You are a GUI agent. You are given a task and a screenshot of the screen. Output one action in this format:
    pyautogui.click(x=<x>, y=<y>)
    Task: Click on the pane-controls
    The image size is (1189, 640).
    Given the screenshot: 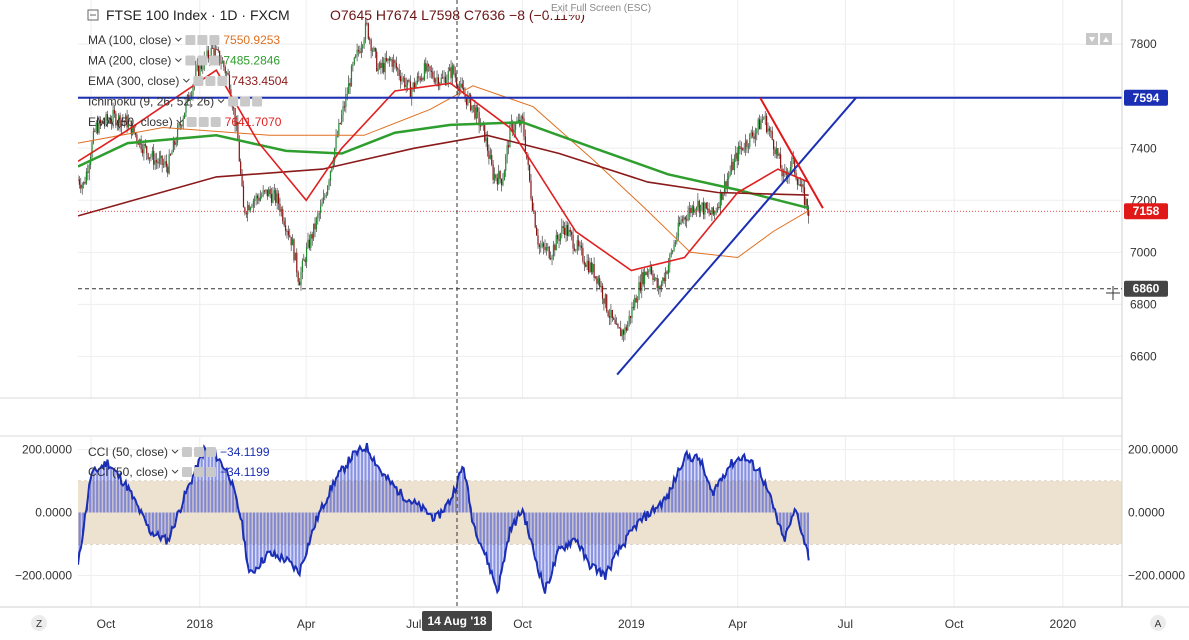 What is the action you would take?
    pyautogui.click(x=1099, y=39)
    